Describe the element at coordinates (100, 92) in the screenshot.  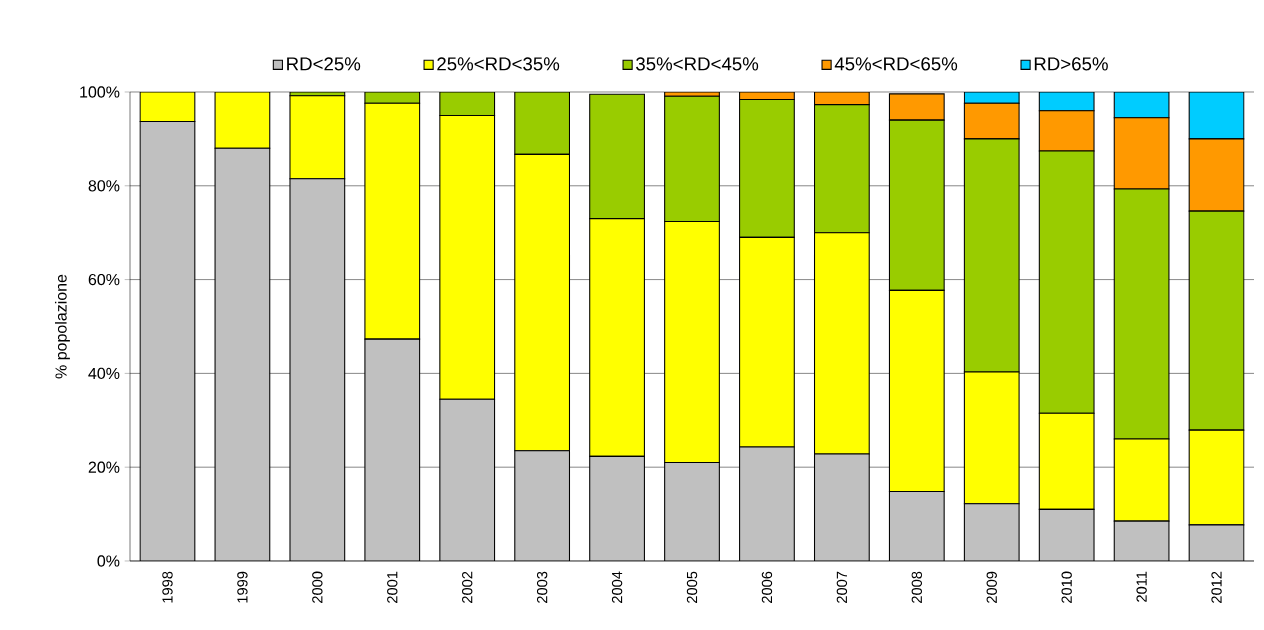
I see `y-tick-label: 100%` at that location.